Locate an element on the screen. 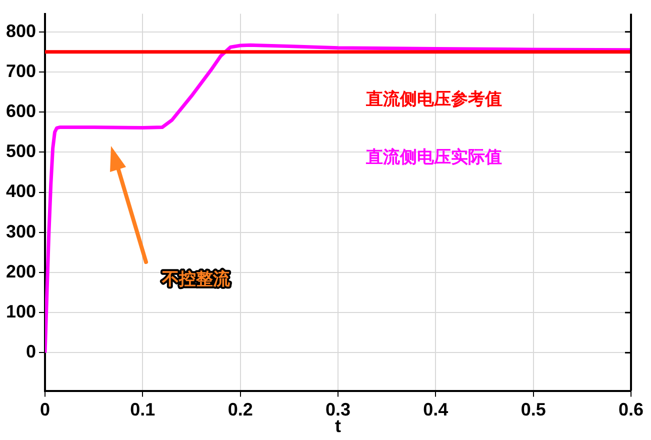  y-tick-label: 300 is located at coordinates (21, 231).